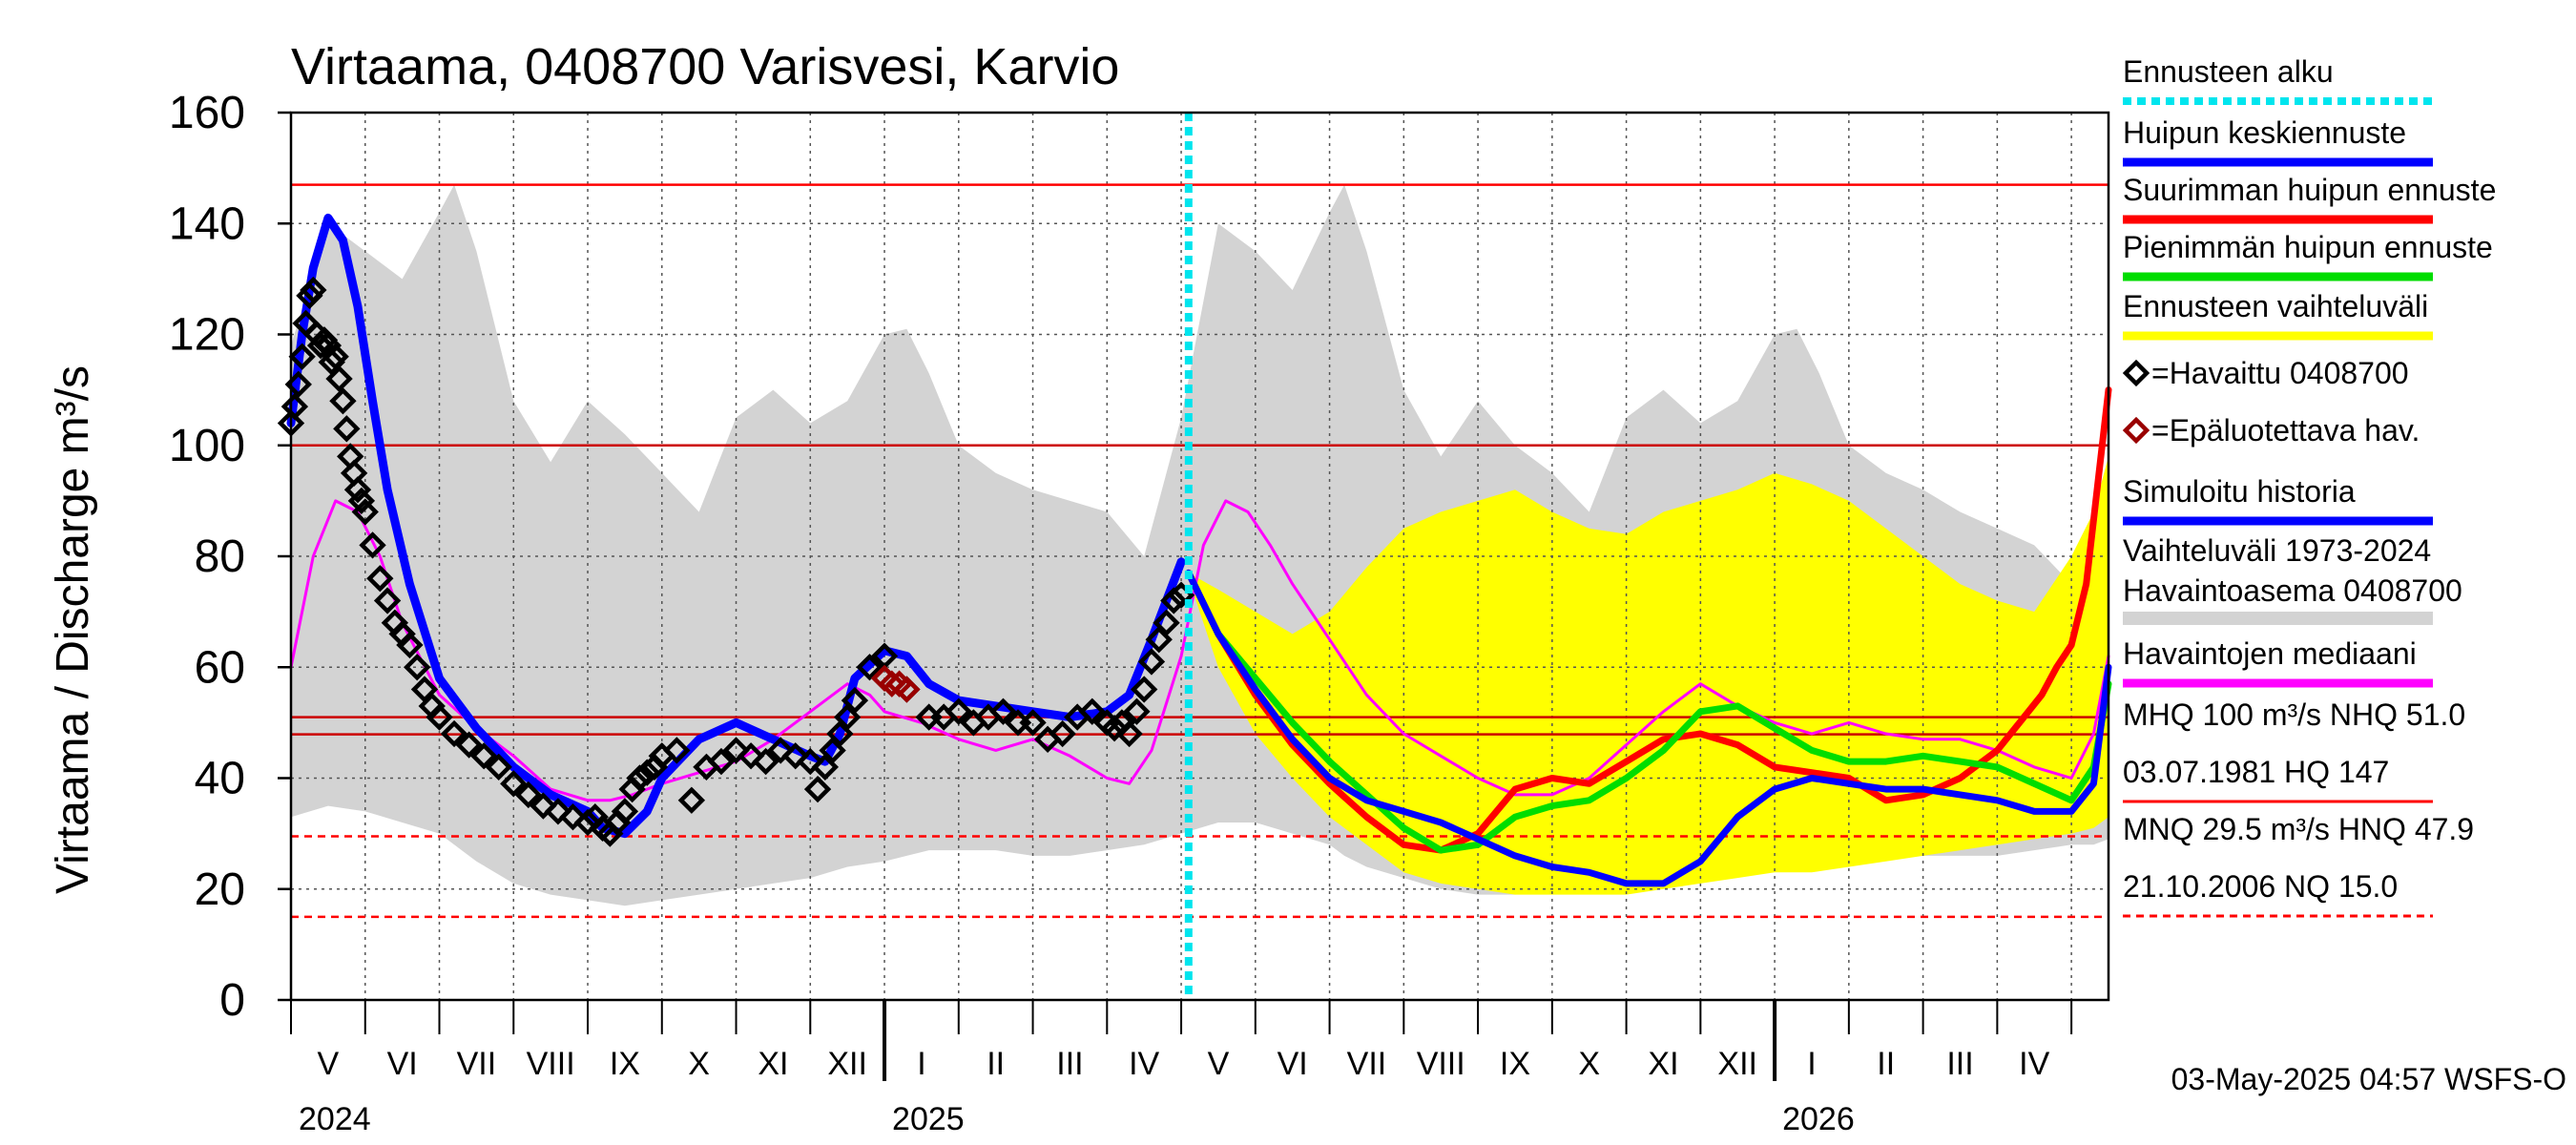 This screenshot has width=2576, height=1145. I want to click on legend-item-ep-luotettava-hav: =Epäluotettava hav., so click(2271, 431).